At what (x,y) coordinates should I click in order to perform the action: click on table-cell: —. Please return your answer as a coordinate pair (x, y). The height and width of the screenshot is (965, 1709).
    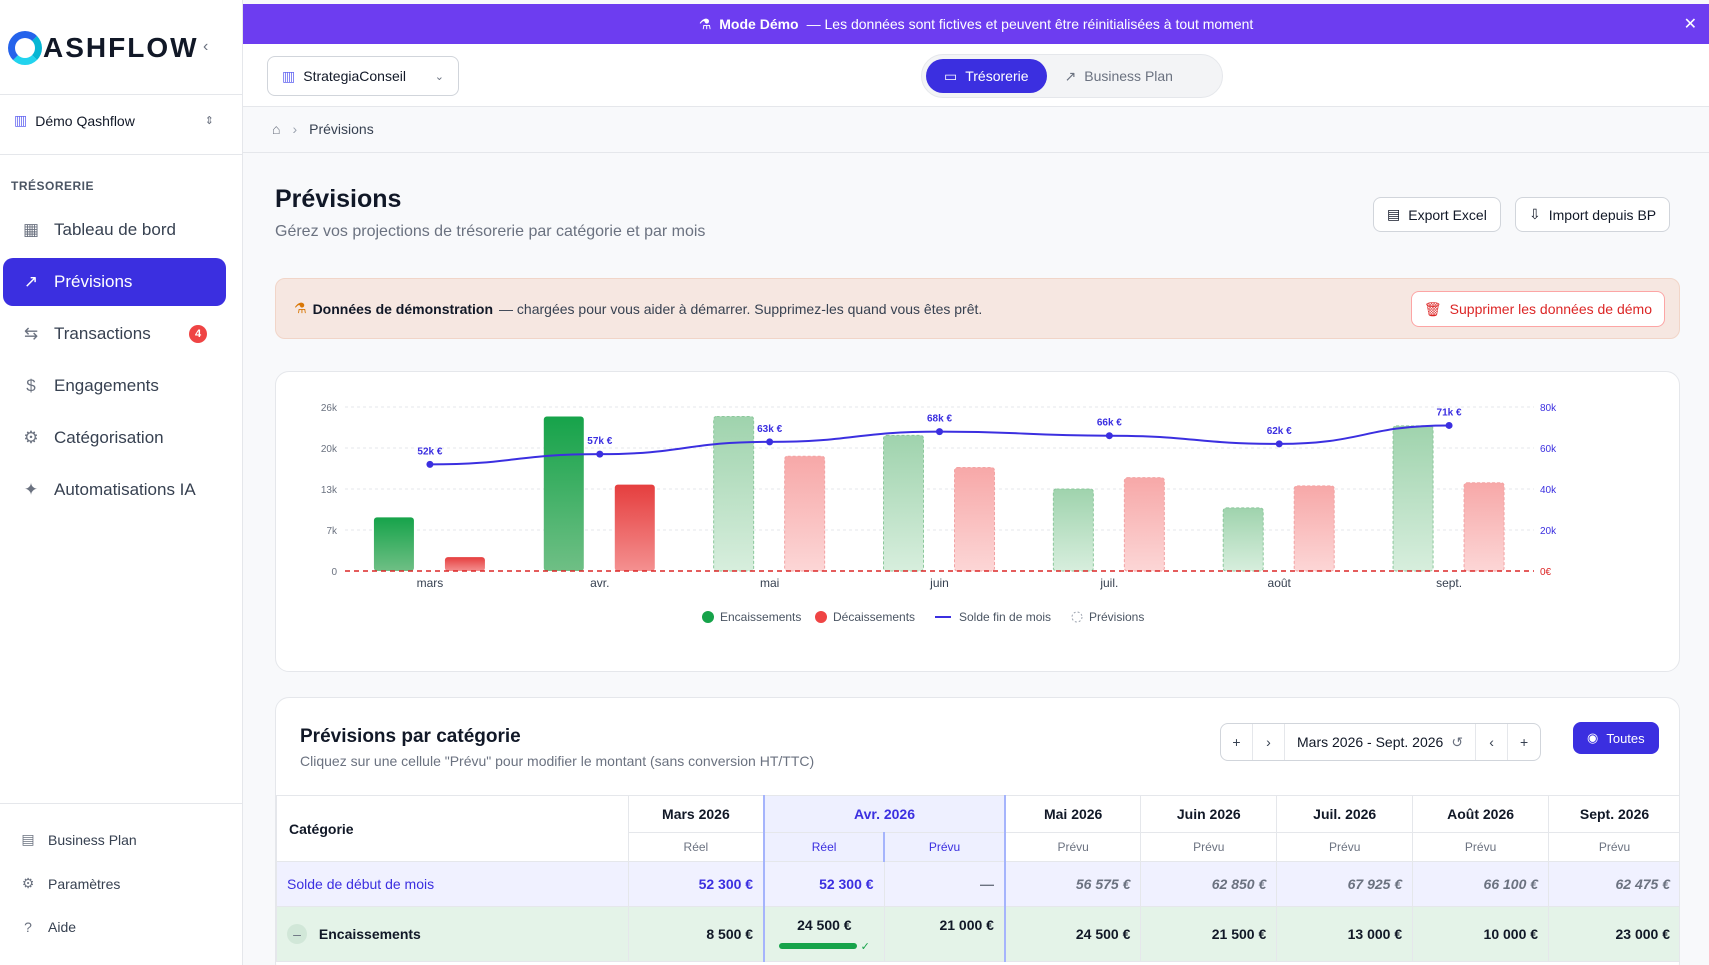
    Looking at the image, I should click on (944, 884).